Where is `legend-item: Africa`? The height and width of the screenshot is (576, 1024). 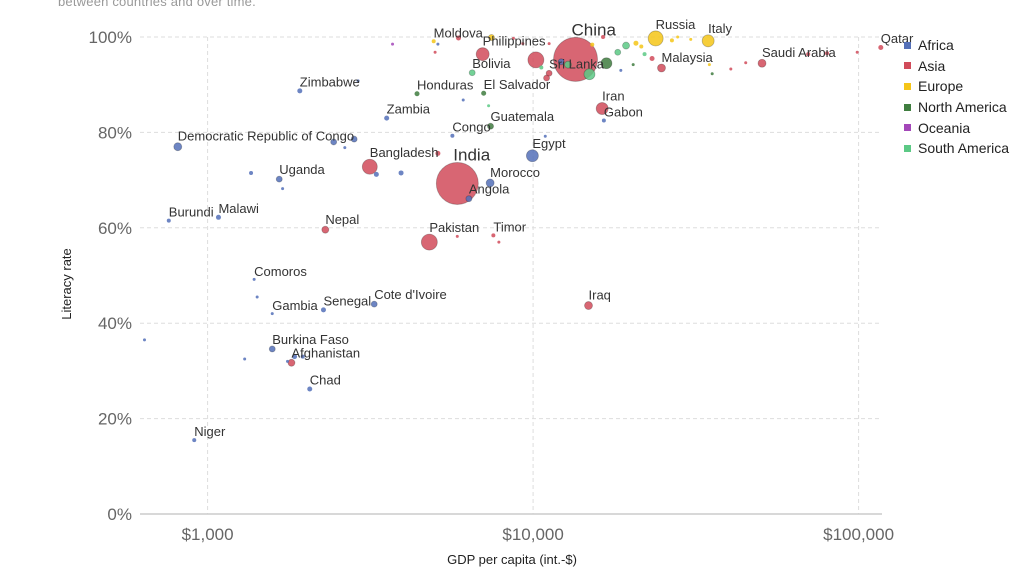
legend-item: Africa is located at coordinates (956, 45).